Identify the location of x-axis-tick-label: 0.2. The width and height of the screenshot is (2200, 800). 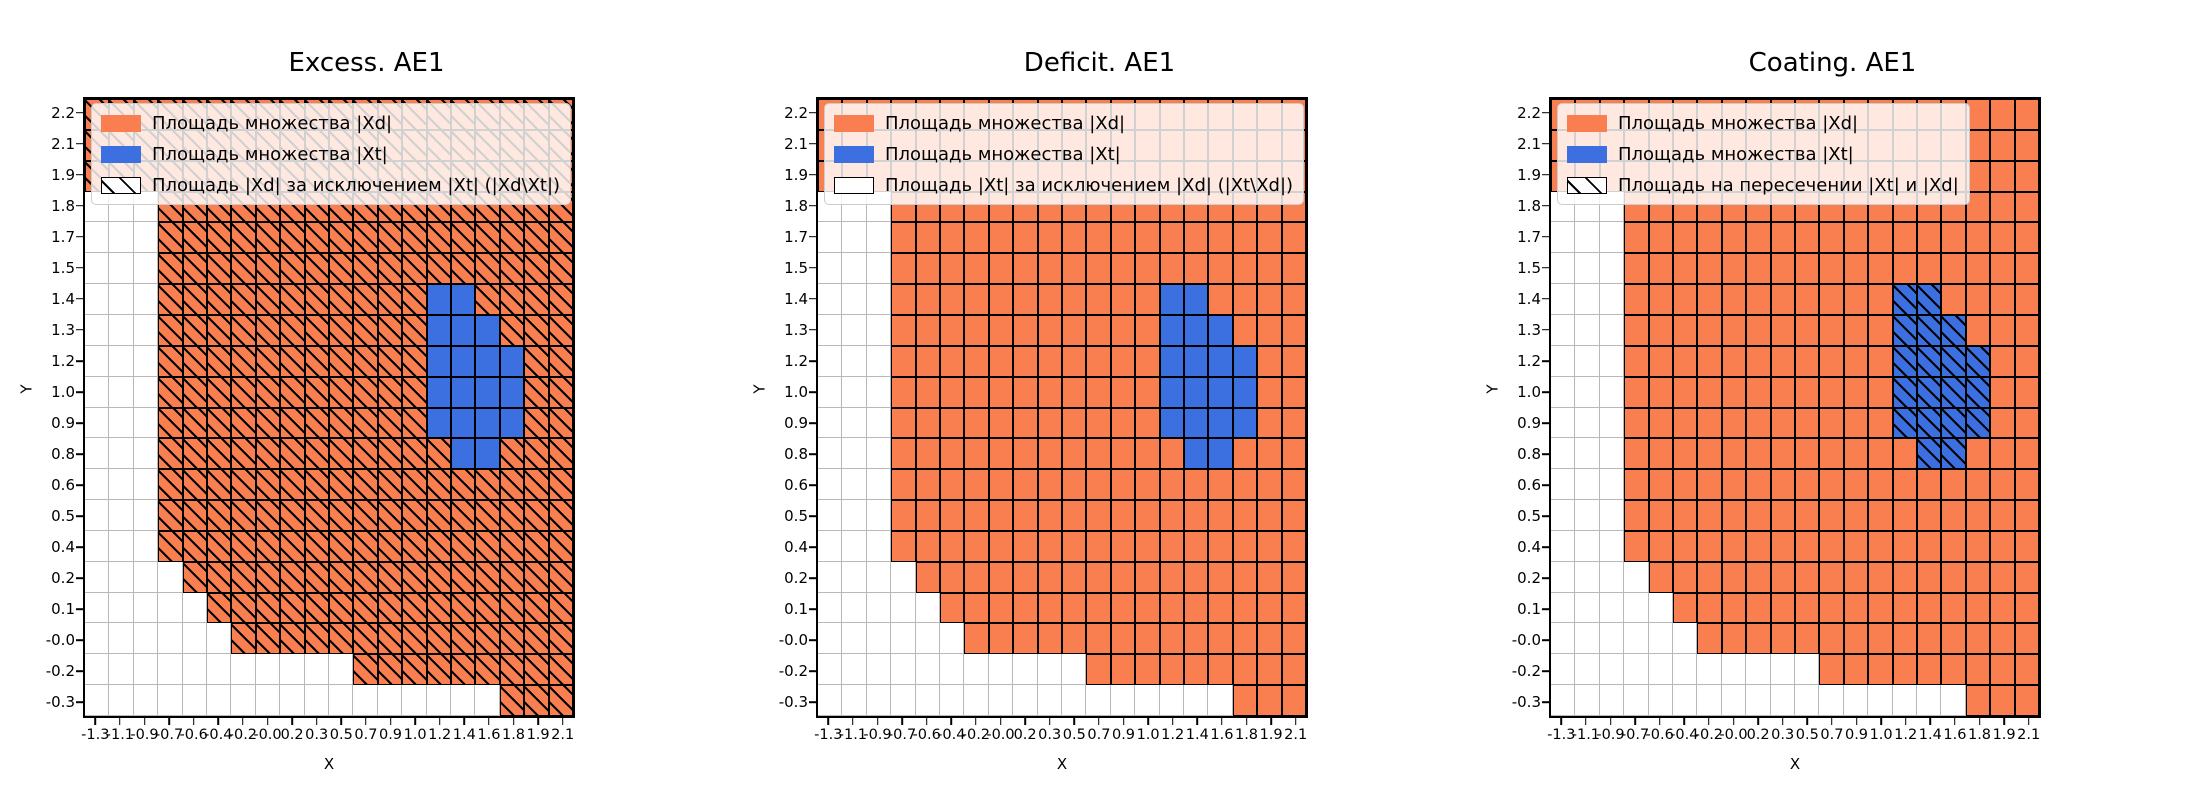
(1025, 735).